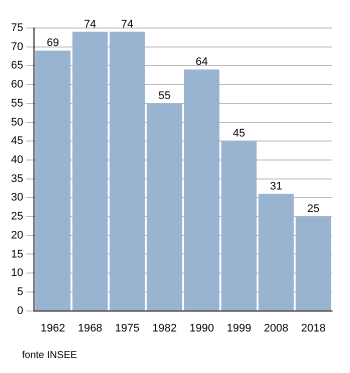 The width and height of the screenshot is (350, 373). Describe the element at coordinates (164, 96) in the screenshot. I see `data-label: 55` at that location.